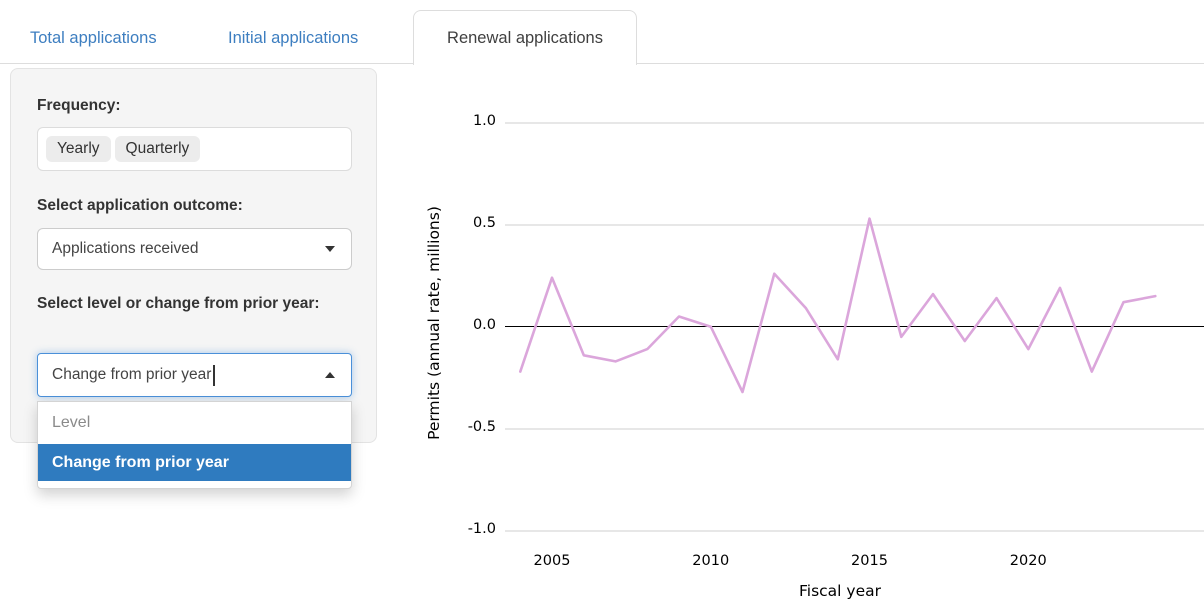 The width and height of the screenshot is (1204, 610). I want to click on tab-total-applications: Total applications, so click(93, 38).